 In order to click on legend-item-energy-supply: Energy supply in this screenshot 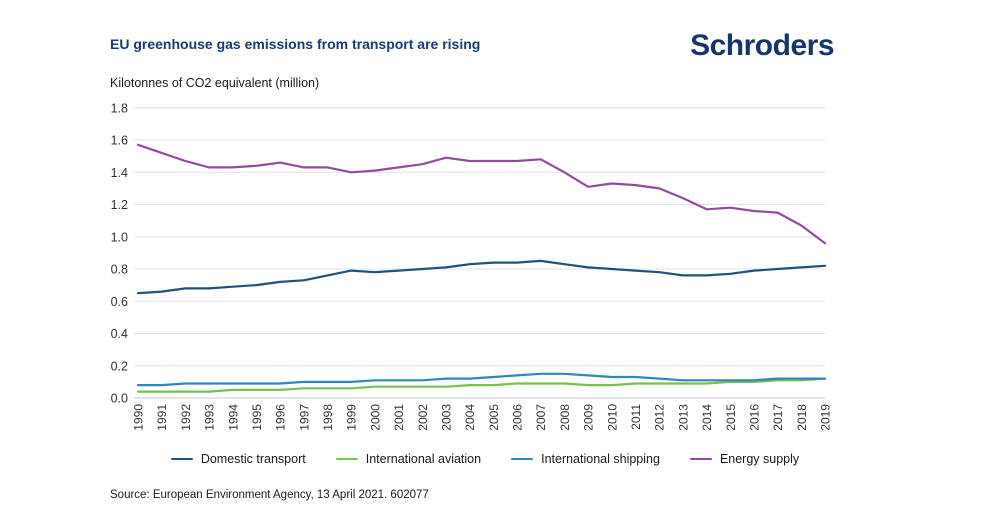, I will do `click(744, 459)`.